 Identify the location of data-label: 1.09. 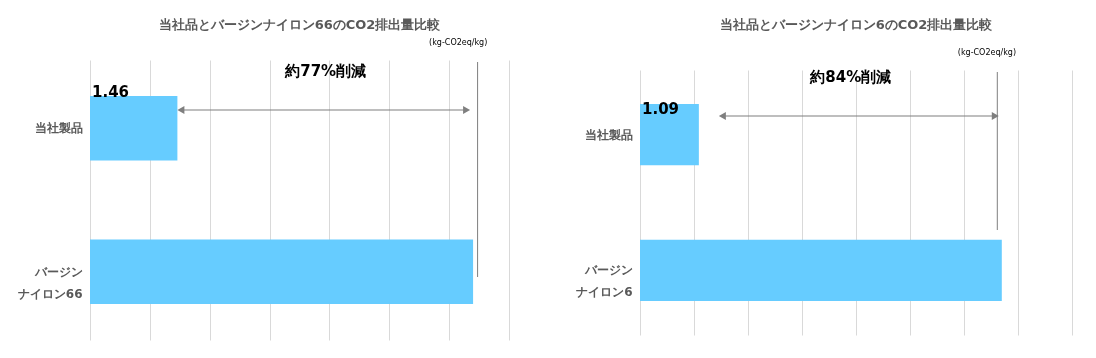
(661, 108).